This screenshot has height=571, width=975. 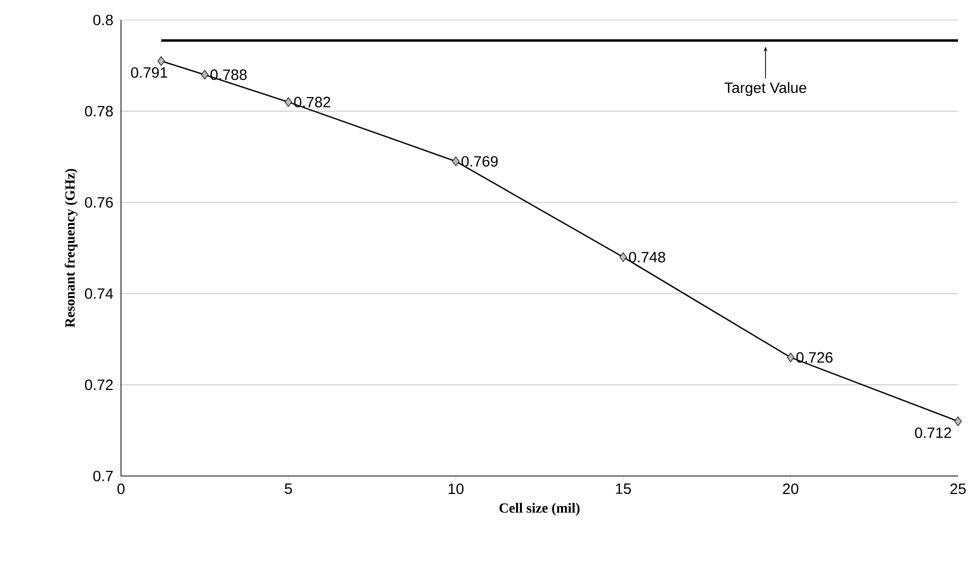 I want to click on x-tick-label: 20, so click(x=790, y=489).